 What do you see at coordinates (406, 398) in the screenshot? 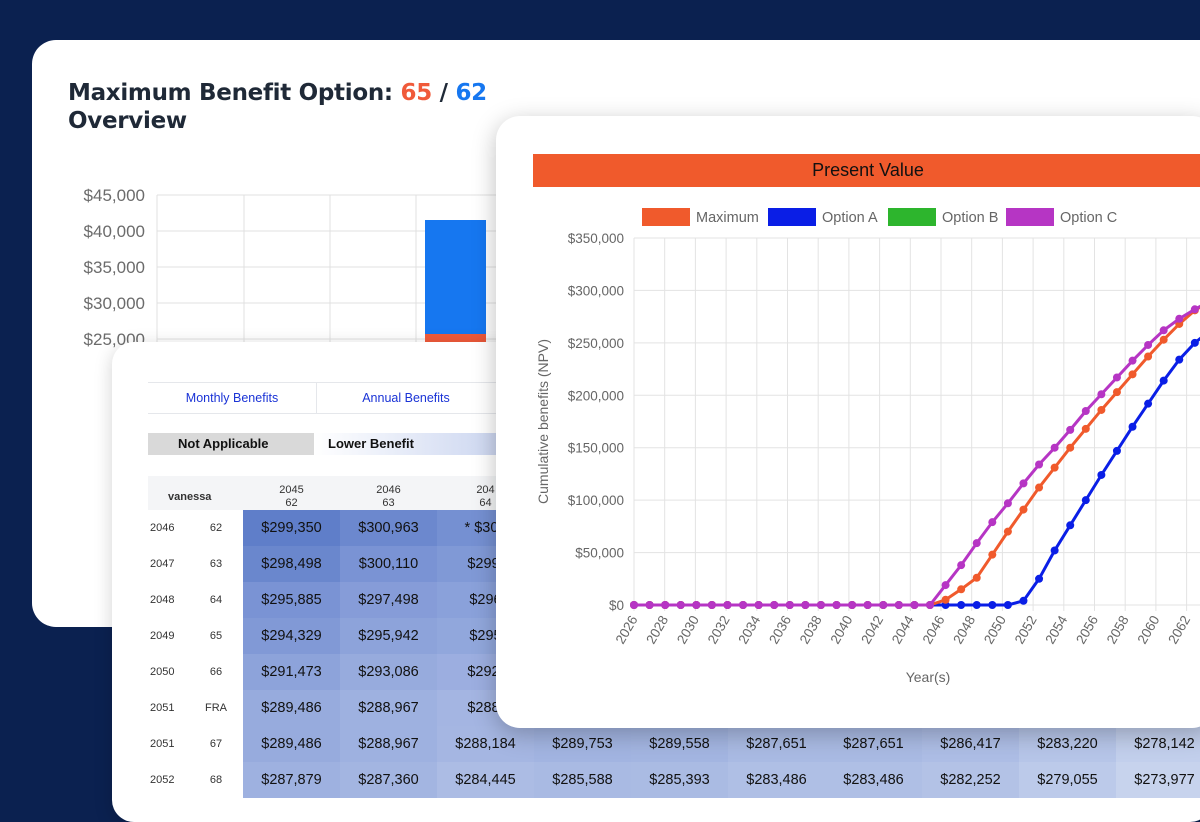
I see `tab-annual-benefits: Annual Benefits` at bounding box center [406, 398].